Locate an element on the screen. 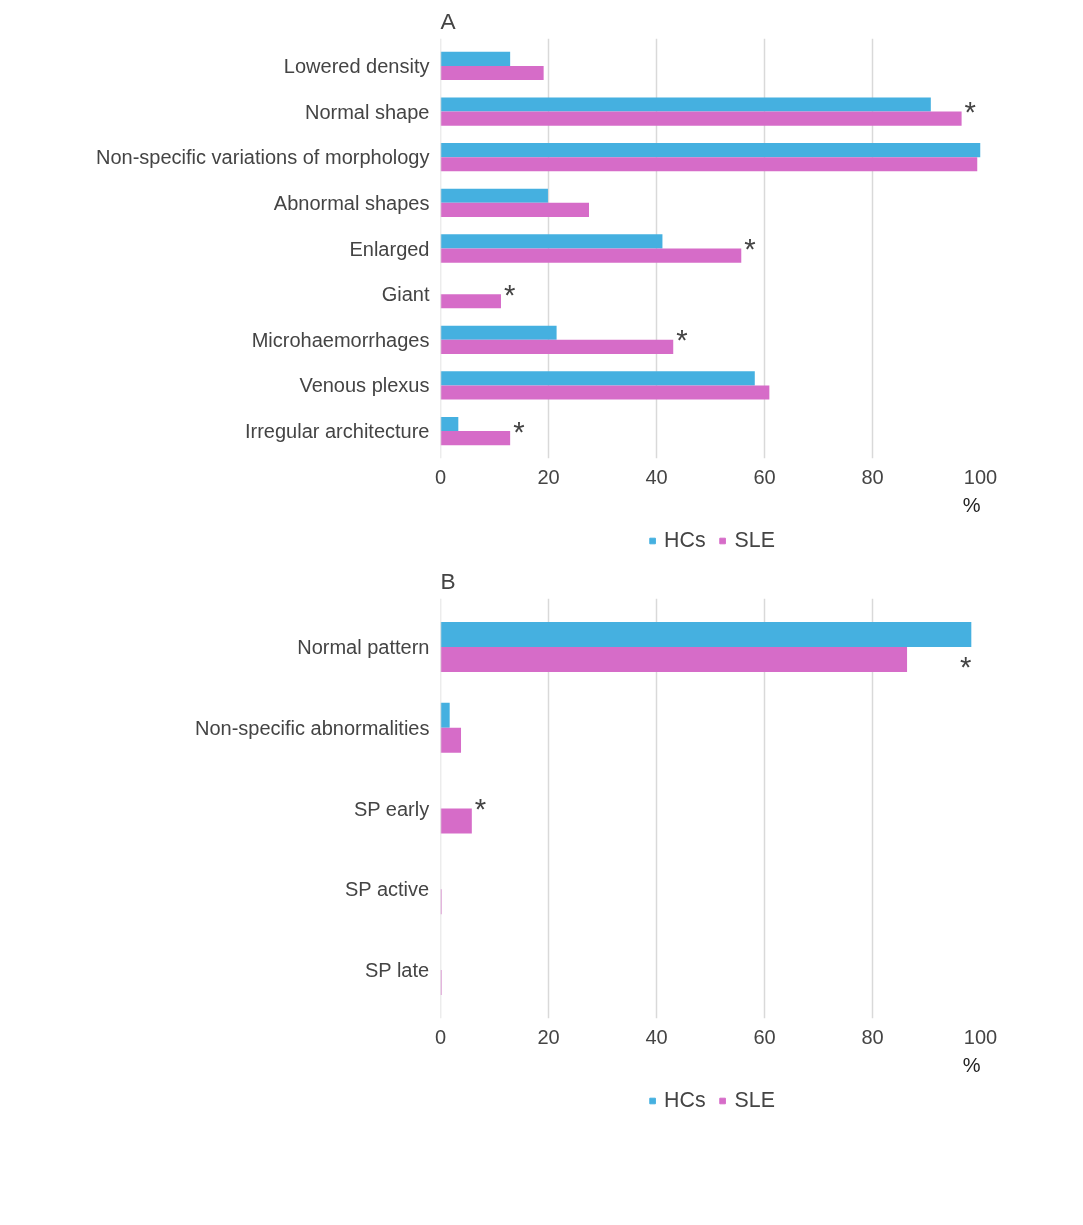 The width and height of the screenshot is (1083, 1225). y-tick-label: Giant is located at coordinates (405, 294).